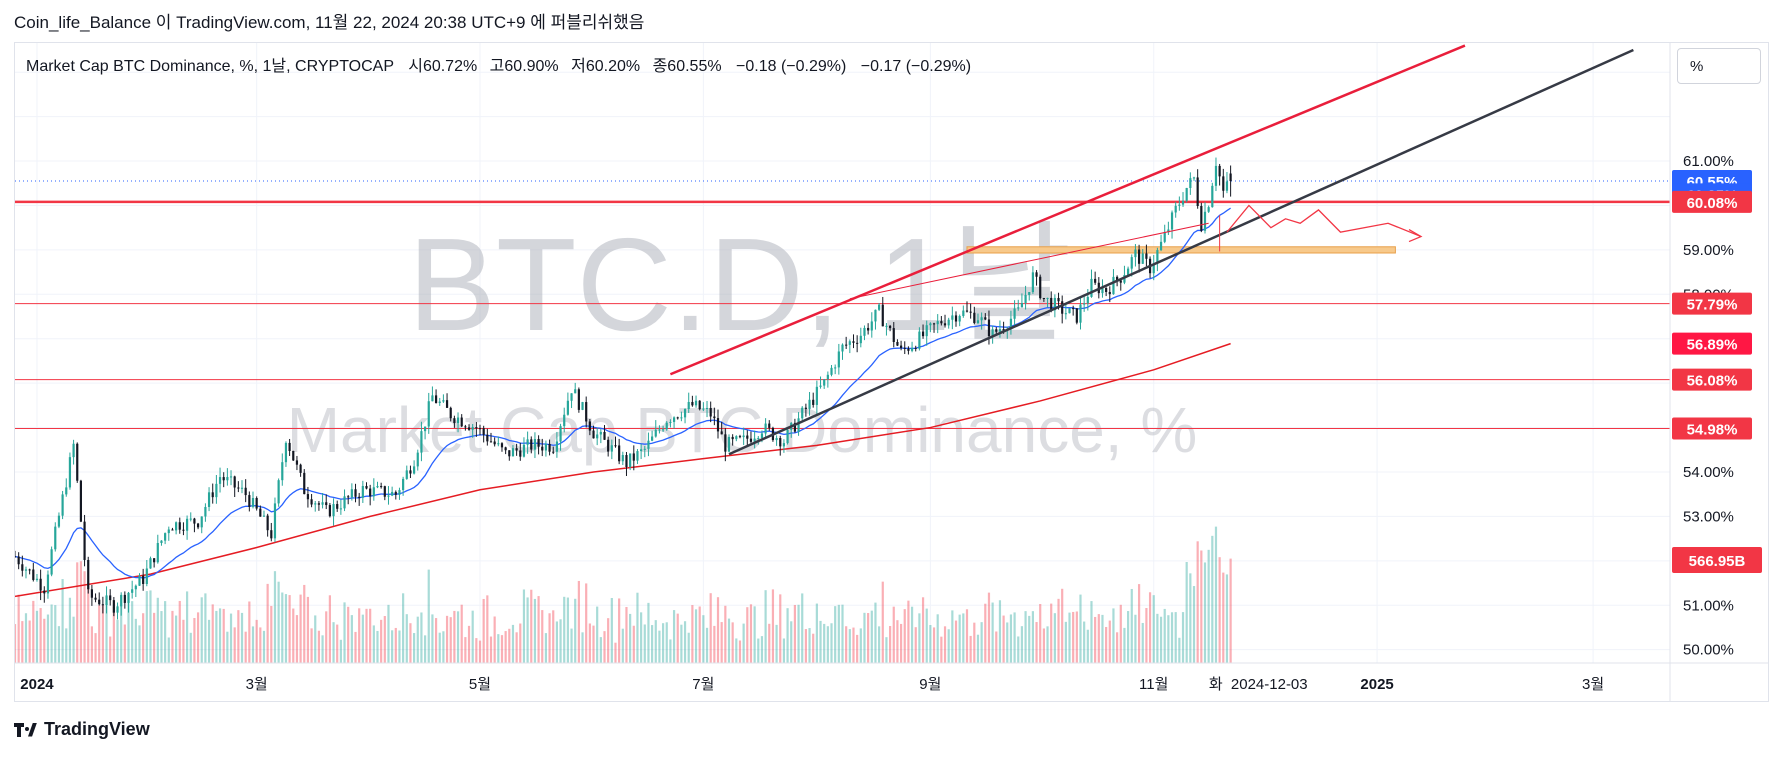 Image resolution: width=1781 pixels, height=757 pixels. I want to click on watermark-description: Market Cap BTC Dominance, %, so click(742, 430).